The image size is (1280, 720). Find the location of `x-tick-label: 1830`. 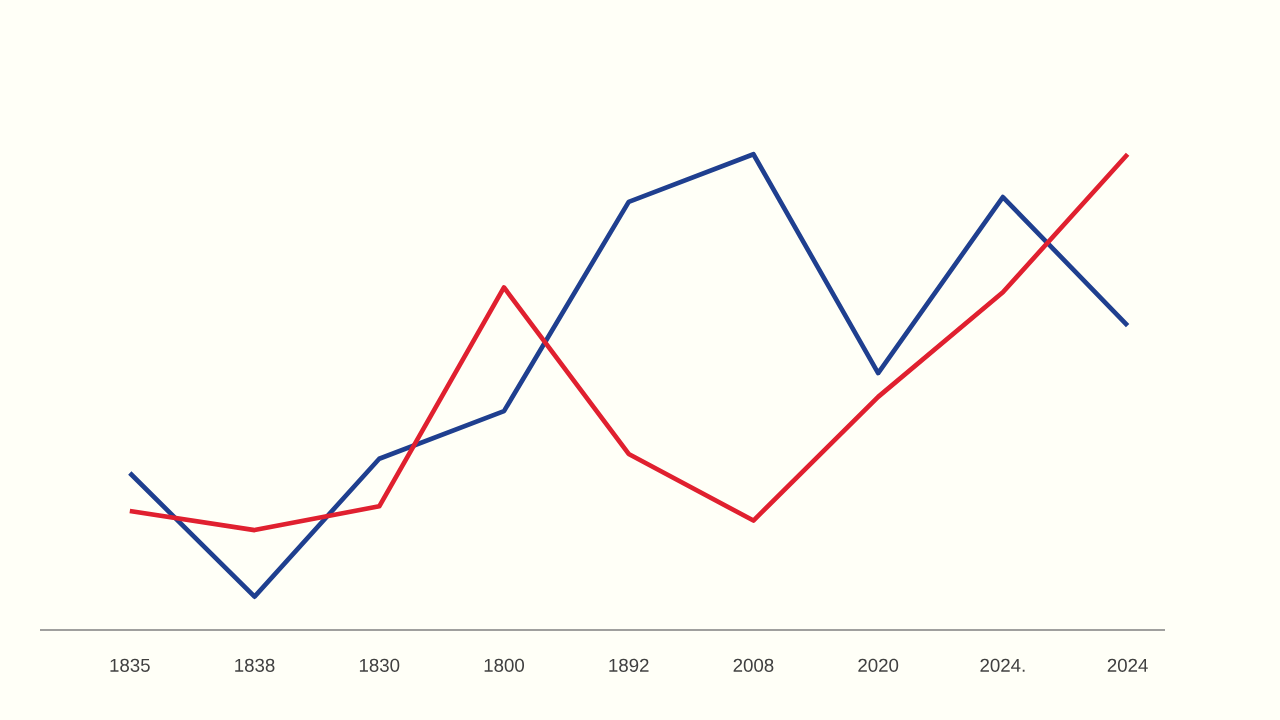

x-tick-label: 1830 is located at coordinates (379, 665).